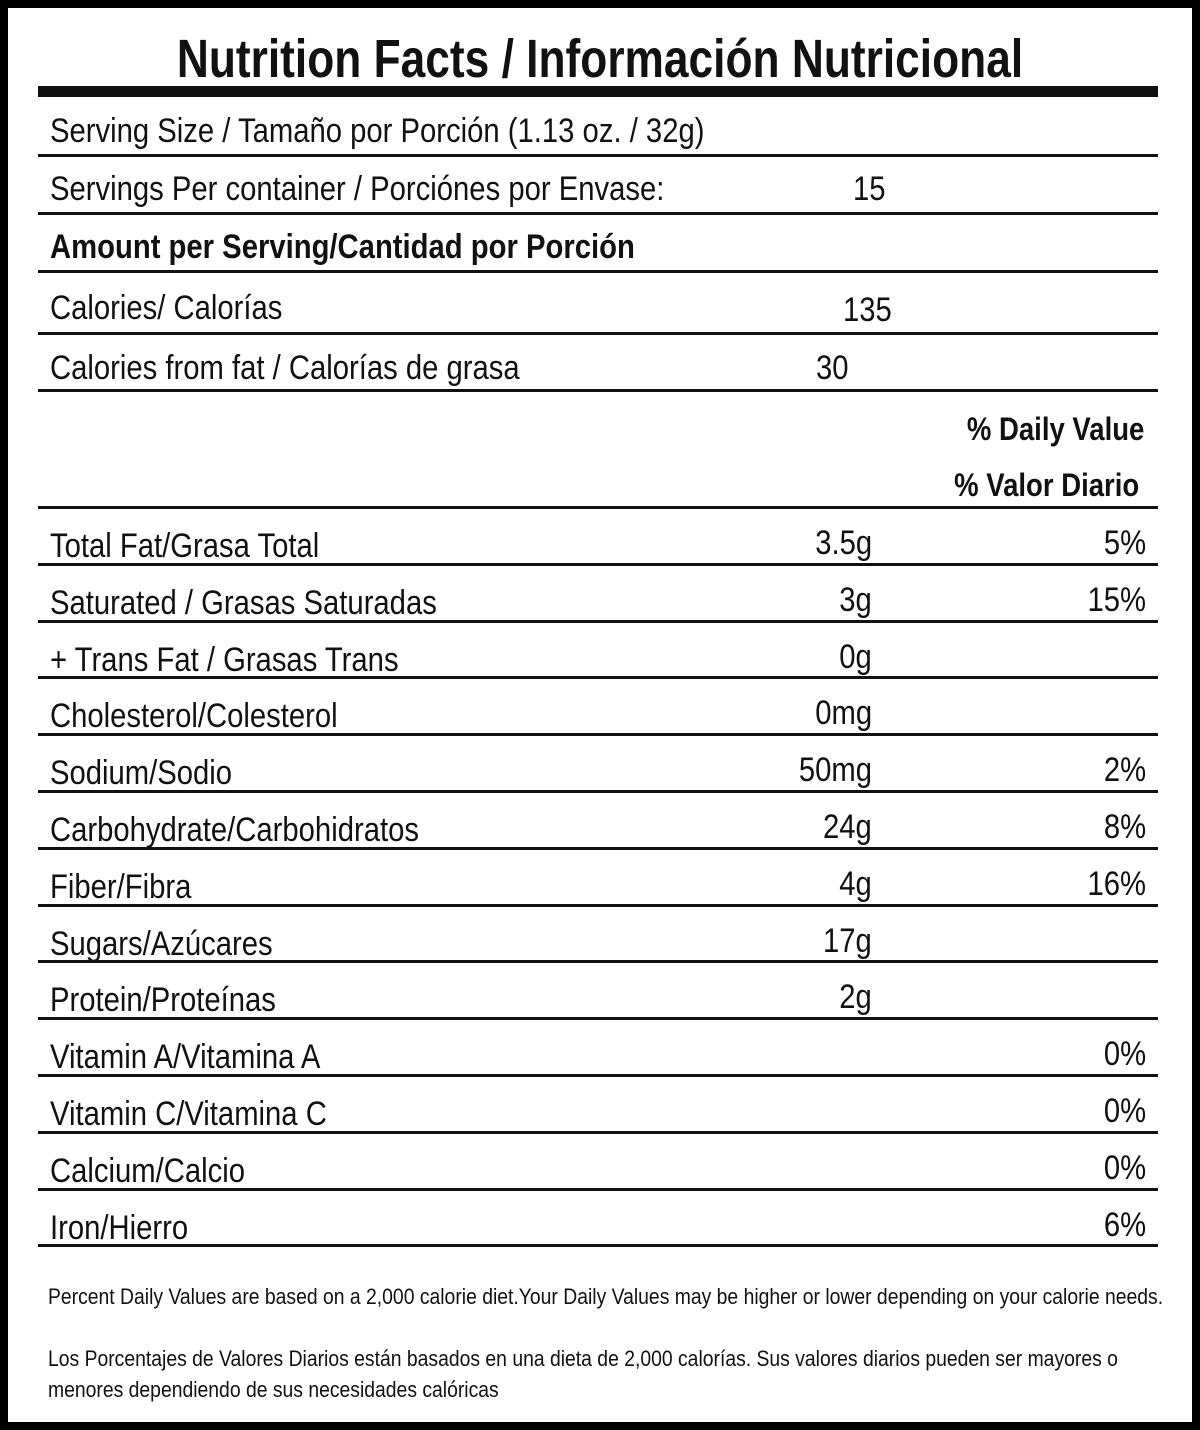  I want to click on calories-value: 135, so click(867, 310).